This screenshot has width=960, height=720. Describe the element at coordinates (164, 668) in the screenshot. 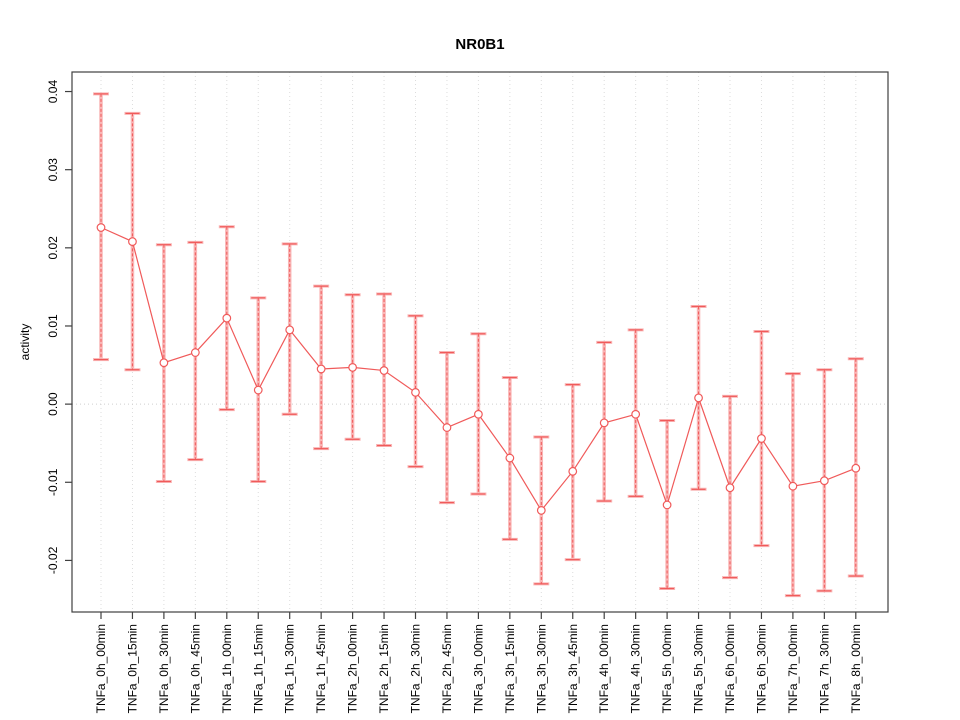

I see `x-tick-label: TNFa_0h_30min` at that location.